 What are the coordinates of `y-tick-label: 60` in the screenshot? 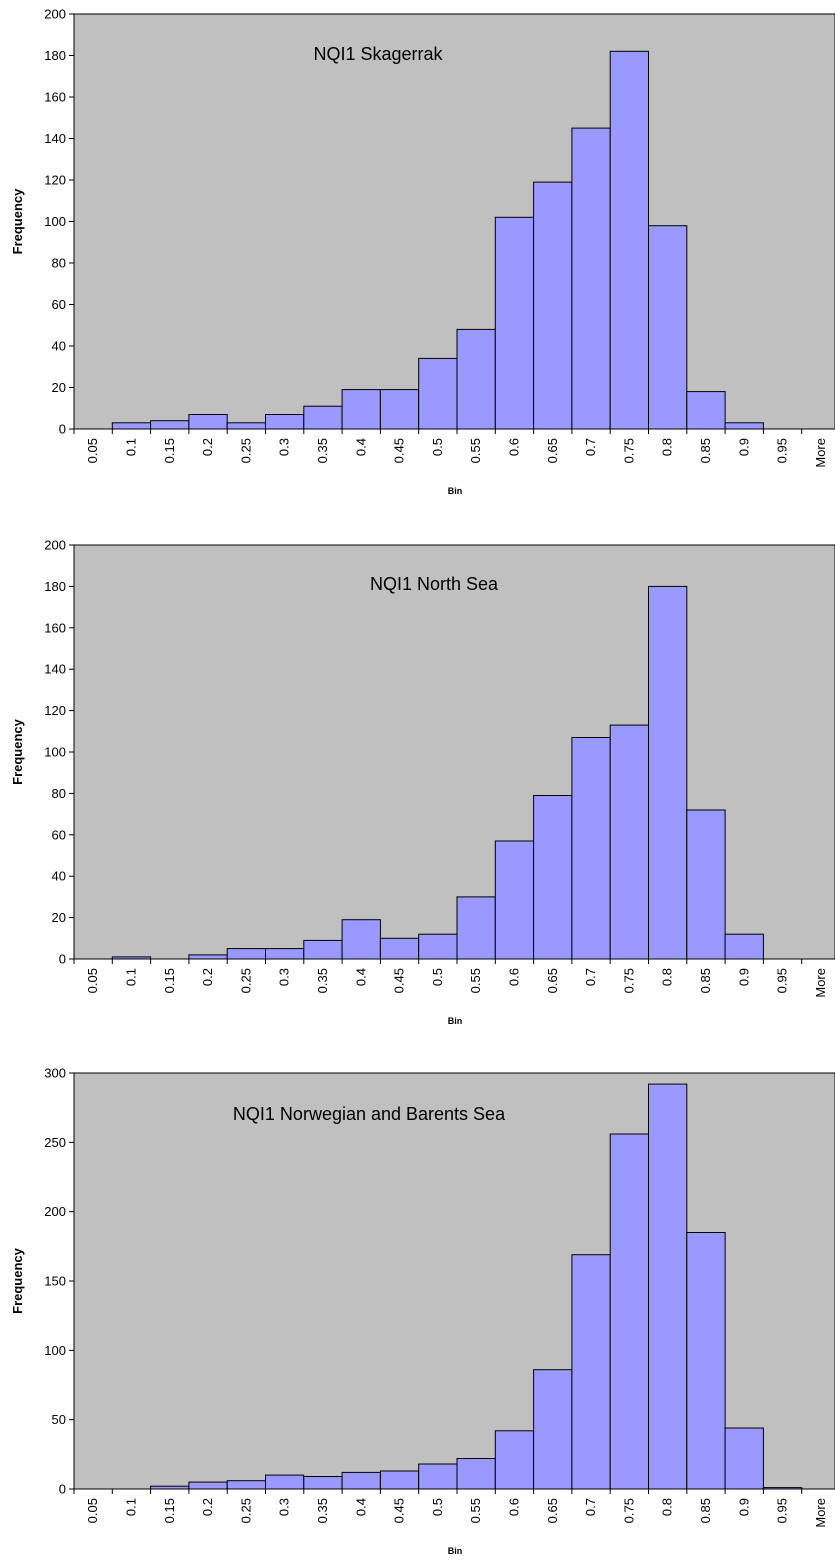 It's located at (59, 304).